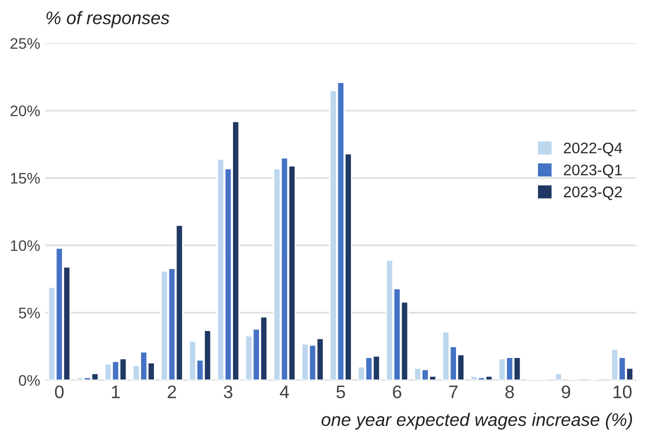 The width and height of the screenshot is (646, 432). What do you see at coordinates (228, 392) in the screenshot?
I see `x-tick-label: 3` at bounding box center [228, 392].